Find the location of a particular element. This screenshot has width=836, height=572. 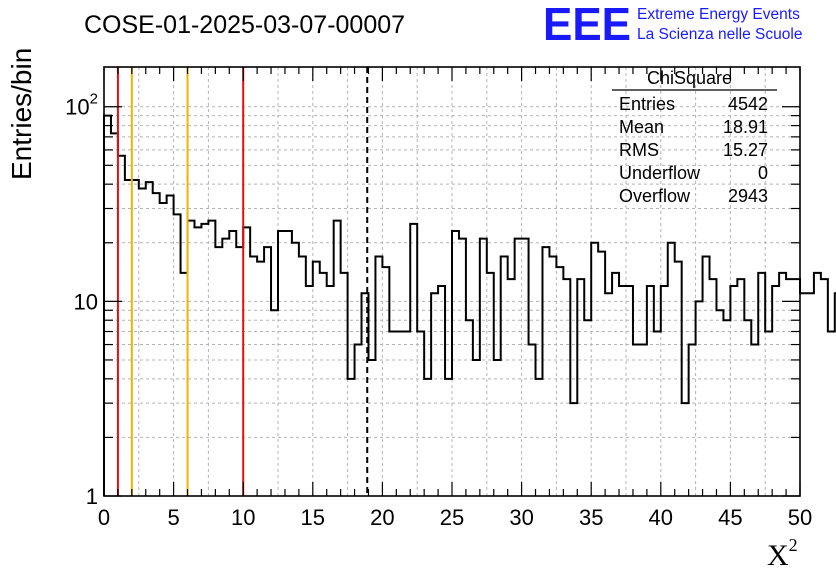

logo-line-1: Extreme Energy Events is located at coordinates (718, 14).